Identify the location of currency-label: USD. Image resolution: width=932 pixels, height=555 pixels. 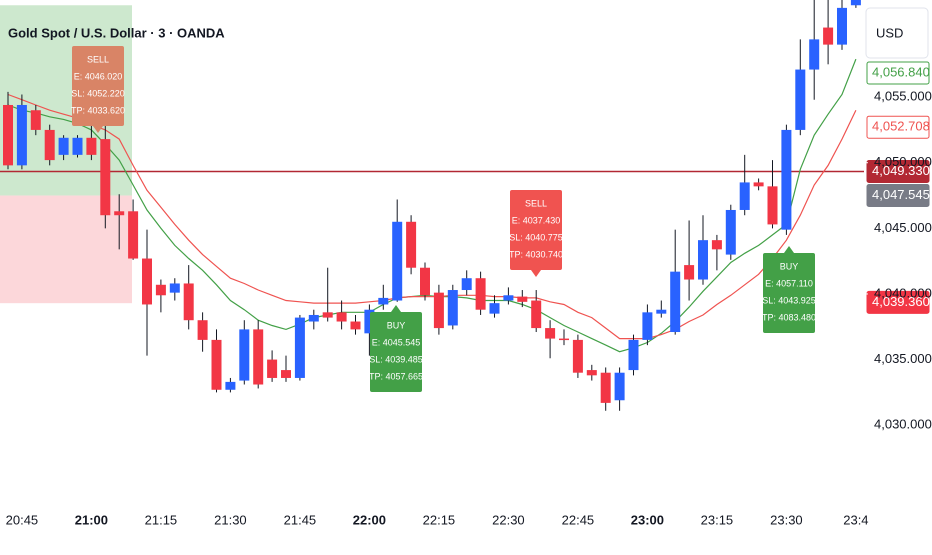
(889, 32).